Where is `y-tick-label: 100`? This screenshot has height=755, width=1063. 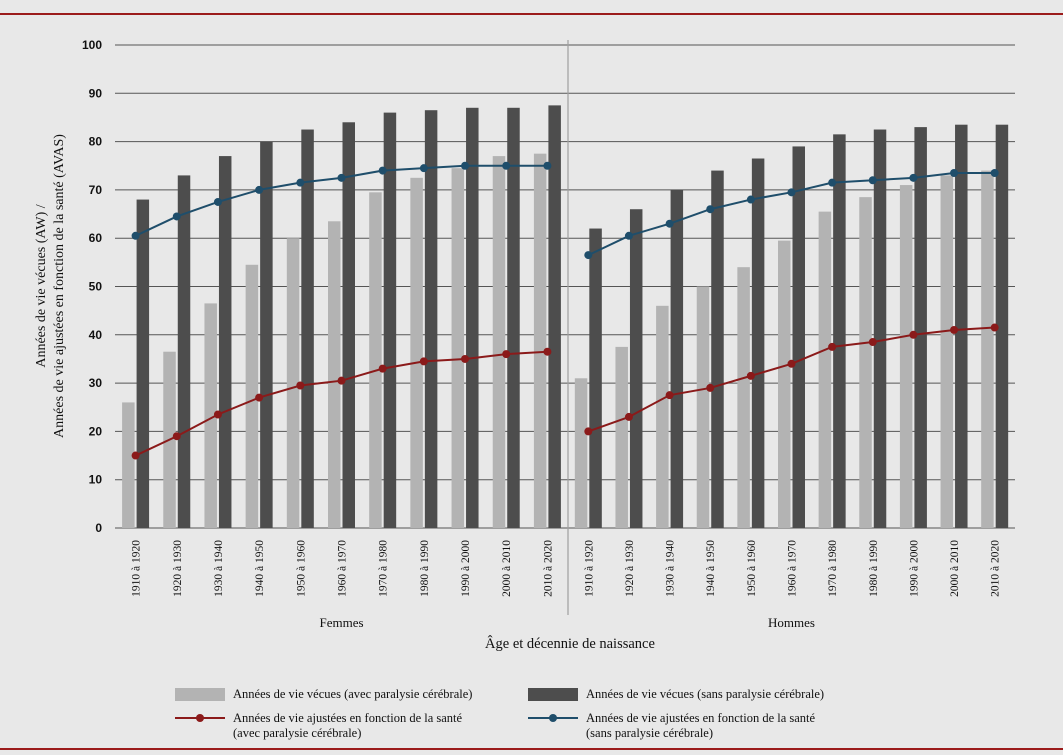
y-tick-label: 100 is located at coordinates (92, 45).